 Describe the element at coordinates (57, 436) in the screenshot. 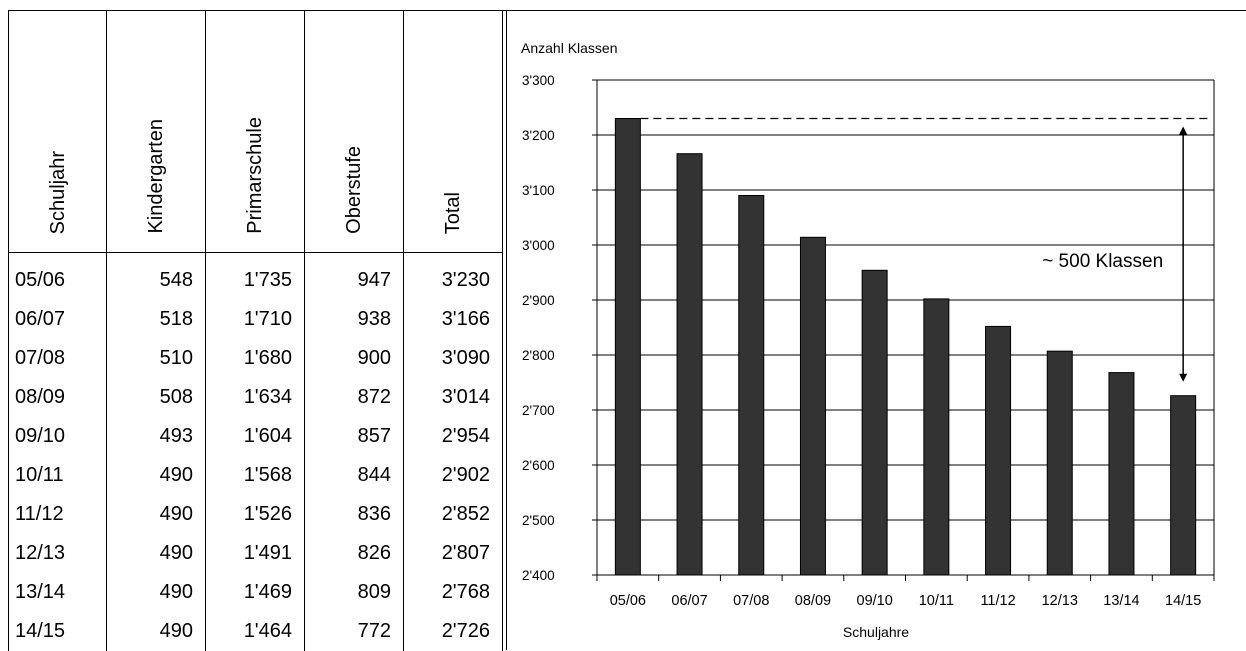

I see `cell-schuljahr: 09/10` at that location.